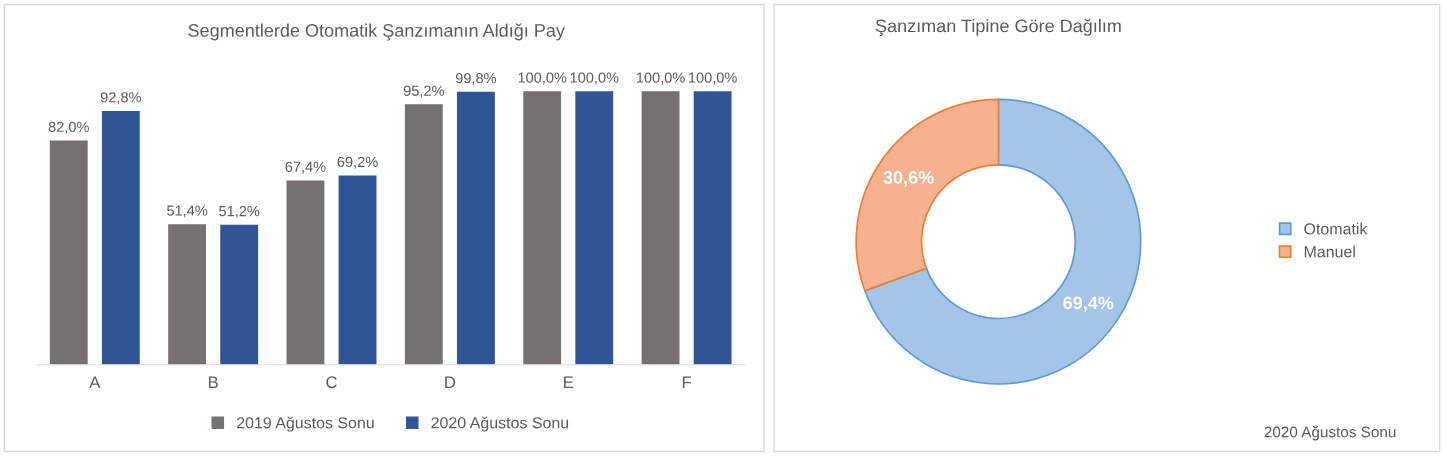  I want to click on data-label: 51,2%, so click(239, 211).